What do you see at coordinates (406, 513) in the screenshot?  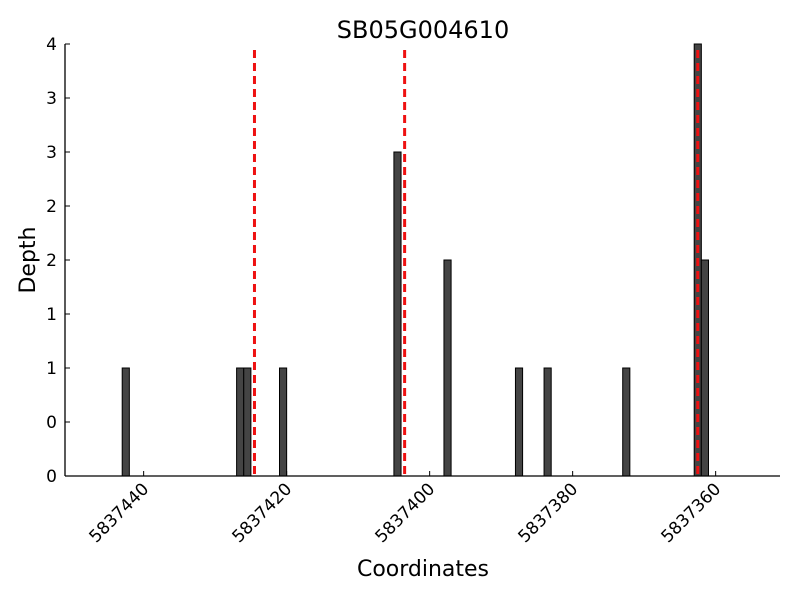 I see `x-tick-label: 5837400` at bounding box center [406, 513].